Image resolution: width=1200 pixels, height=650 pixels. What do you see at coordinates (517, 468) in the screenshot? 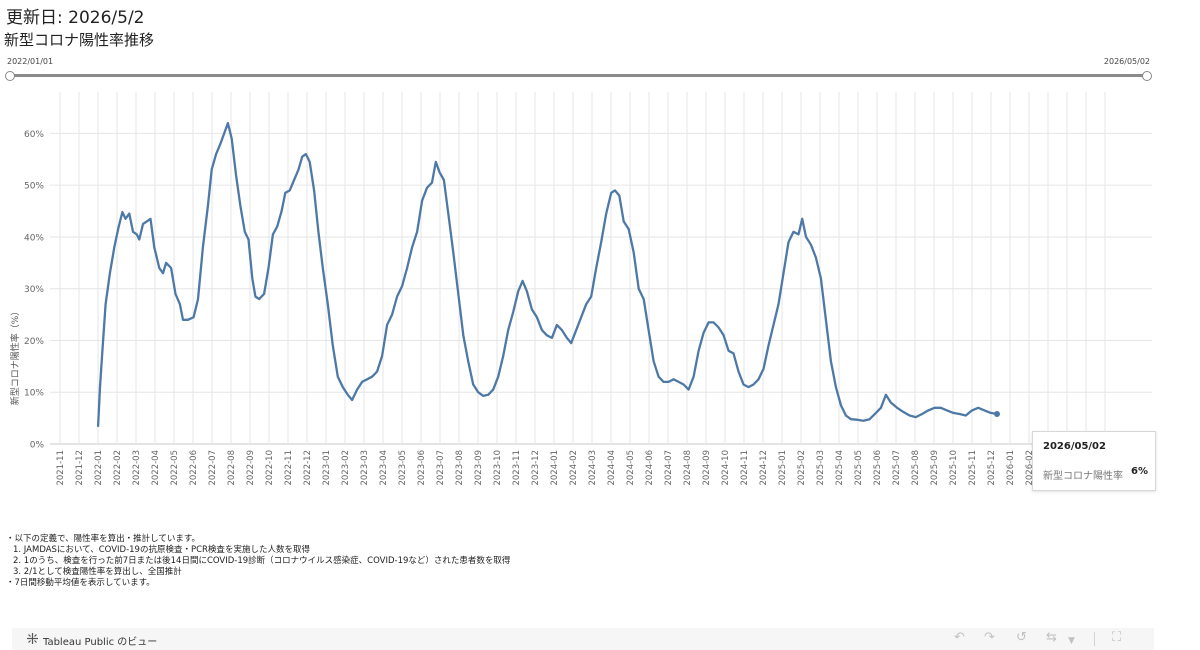
I see `x-tick-label: 2023-11` at bounding box center [517, 468].